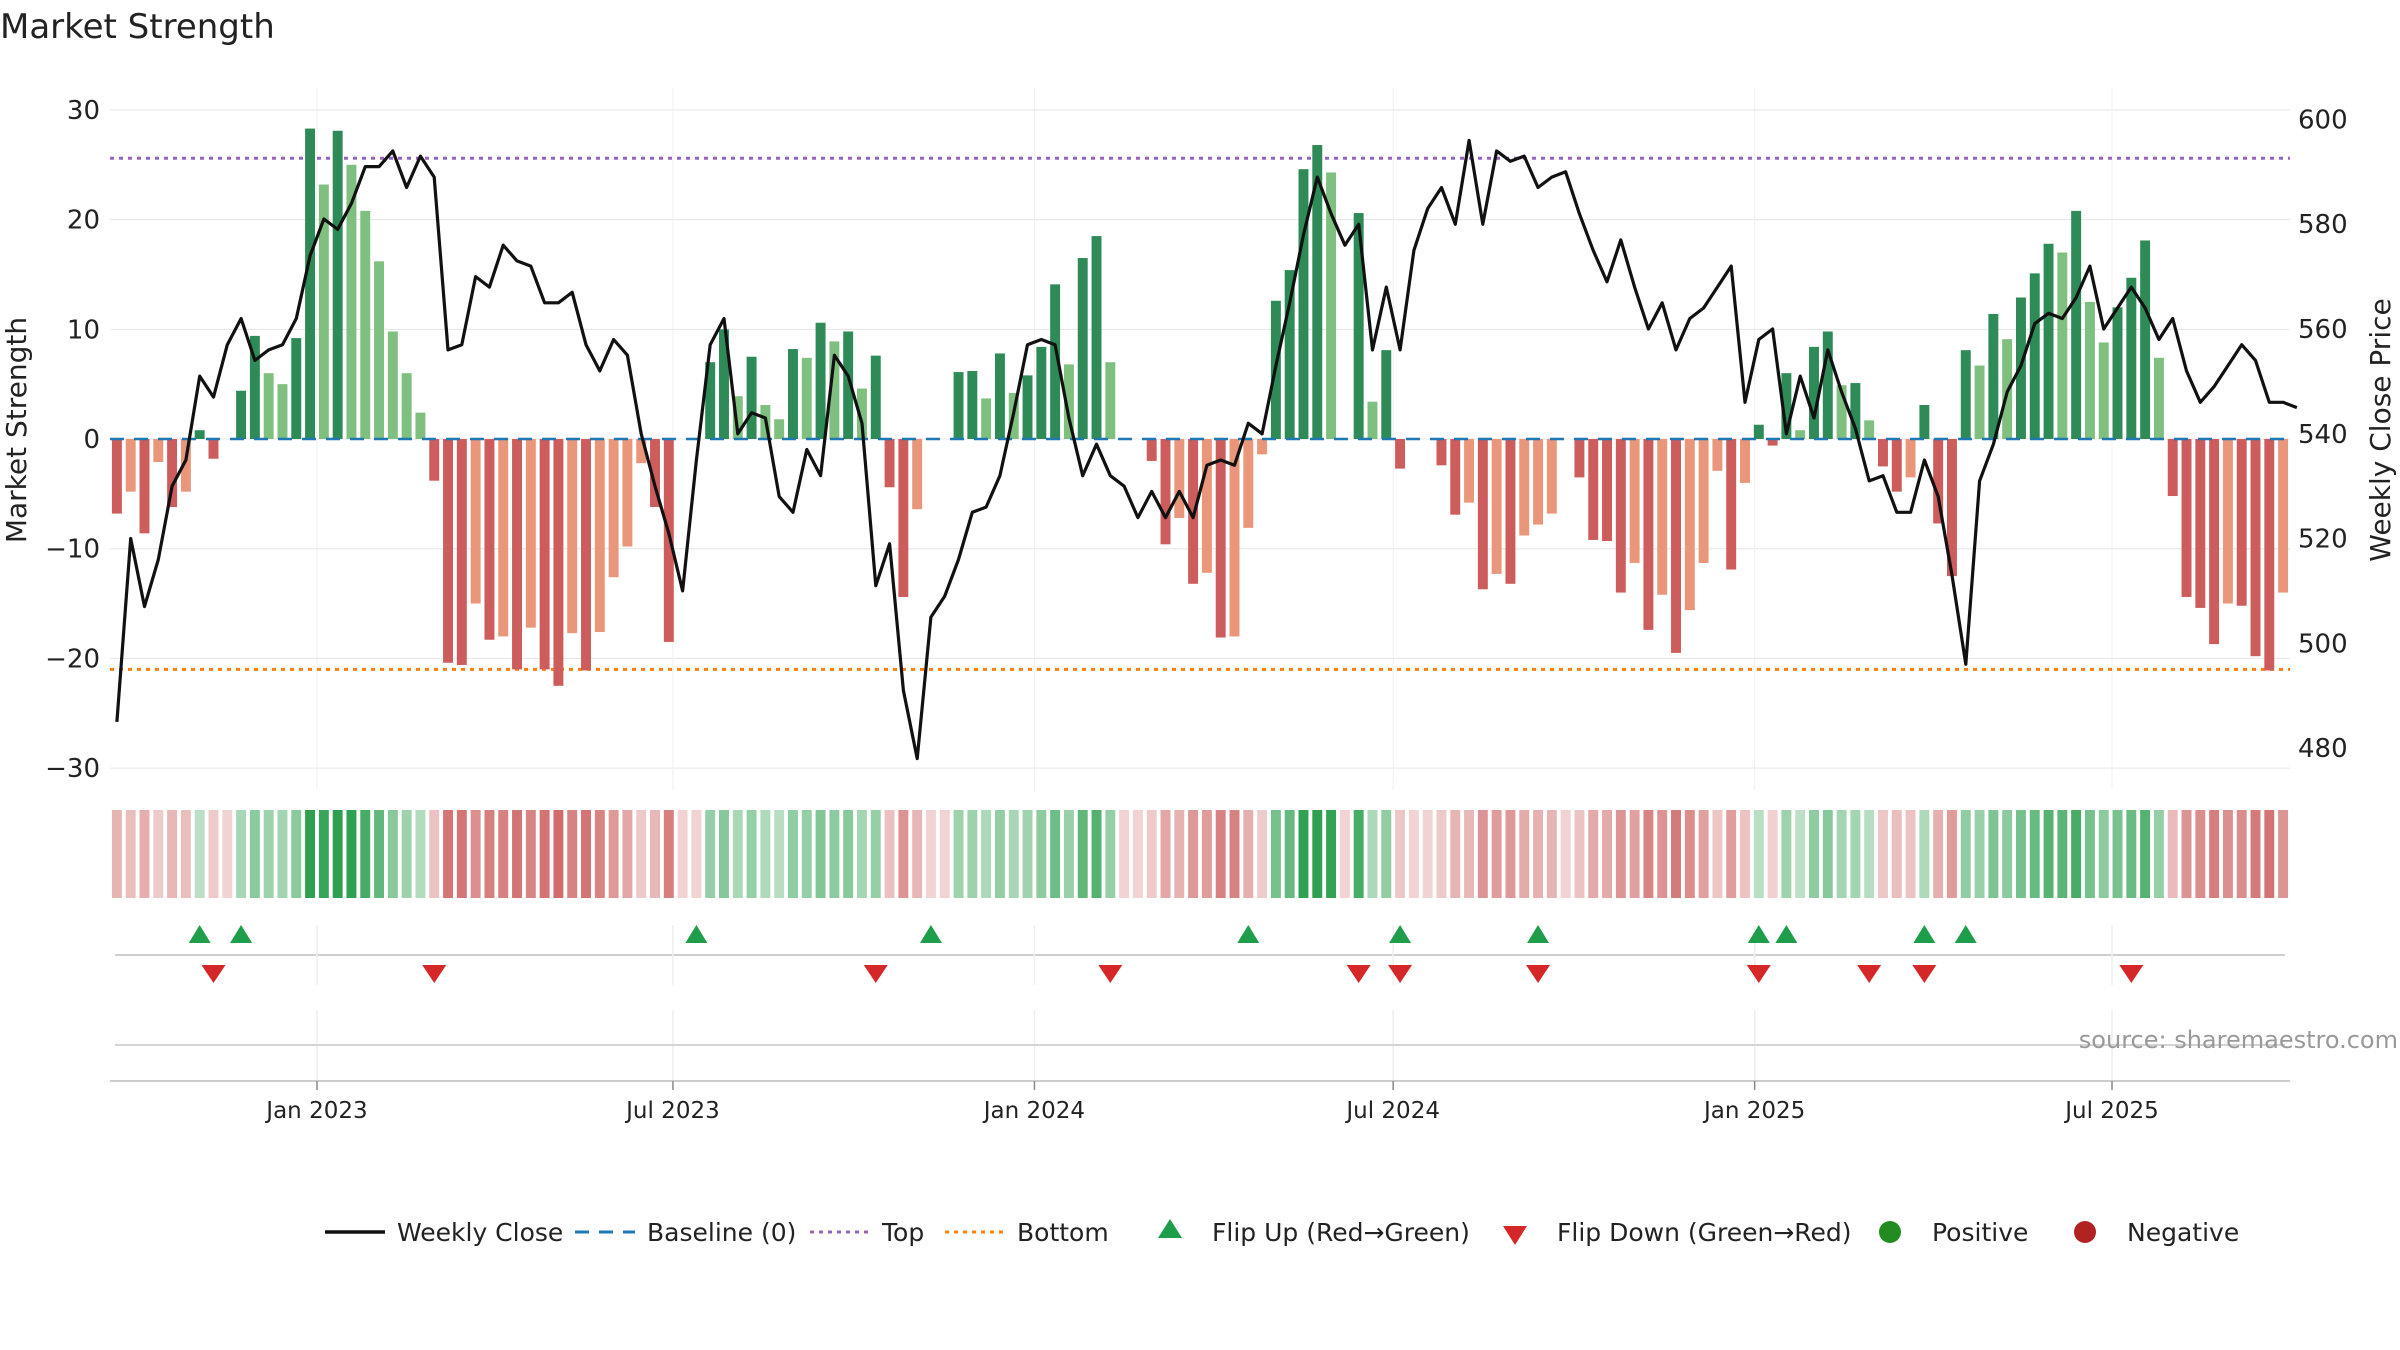 This screenshot has width=2400, height=1350. What do you see at coordinates (2380, 429) in the screenshot?
I see `y2-axis-label: Weekly Close Price` at bounding box center [2380, 429].